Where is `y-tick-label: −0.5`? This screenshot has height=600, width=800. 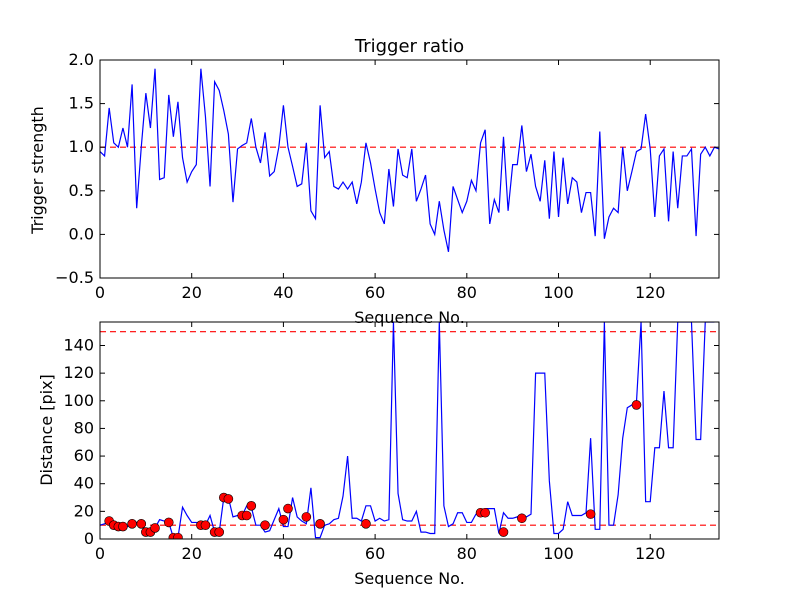 y-tick-label: −0.5 is located at coordinates (74, 277).